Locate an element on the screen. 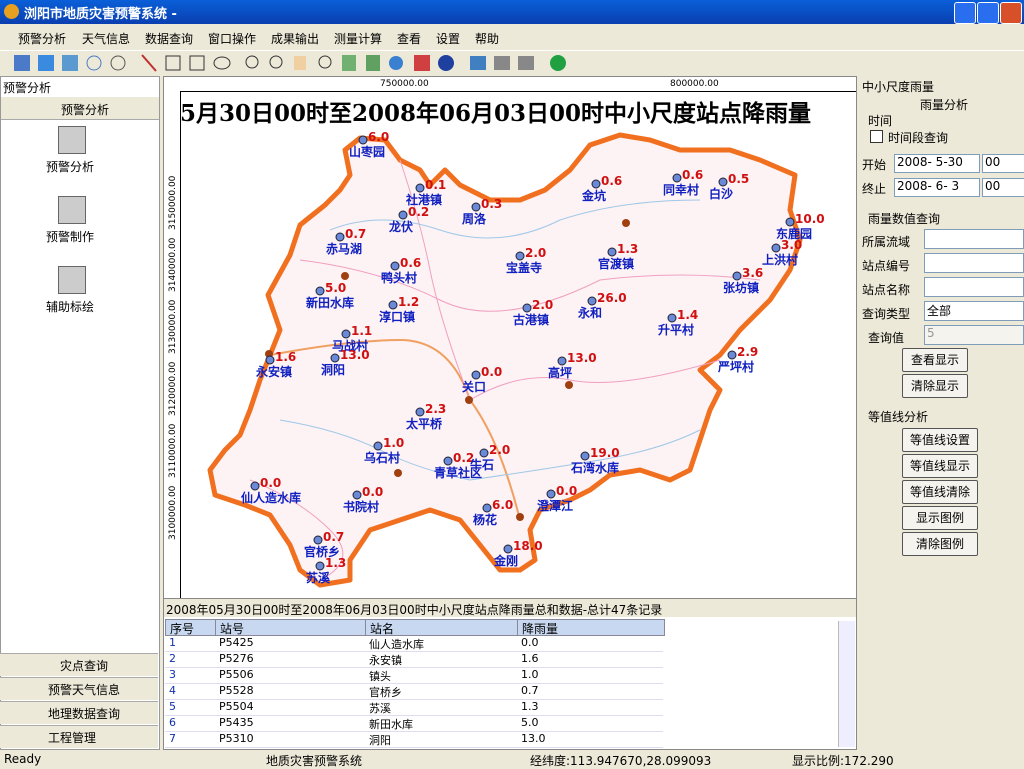  station-value: 0.6 is located at coordinates (611, 181).